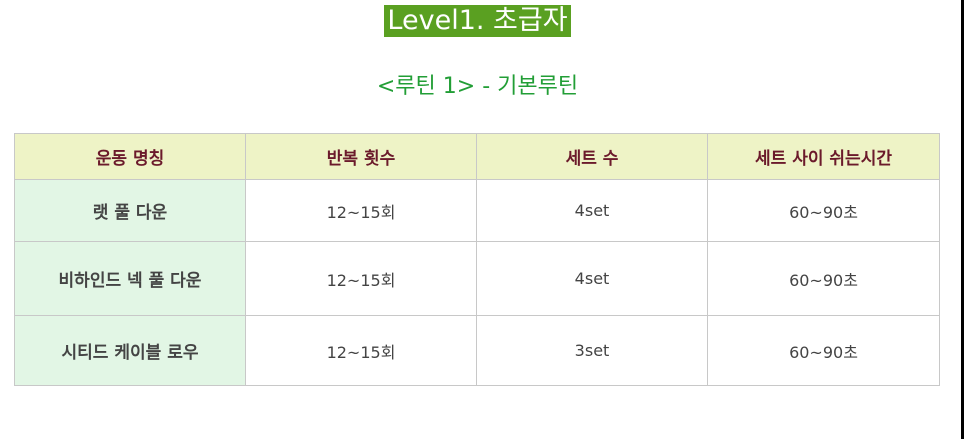  What do you see at coordinates (823, 156) in the screenshot?
I see `header-rest-time: 세트 사이 쉬는시간` at bounding box center [823, 156].